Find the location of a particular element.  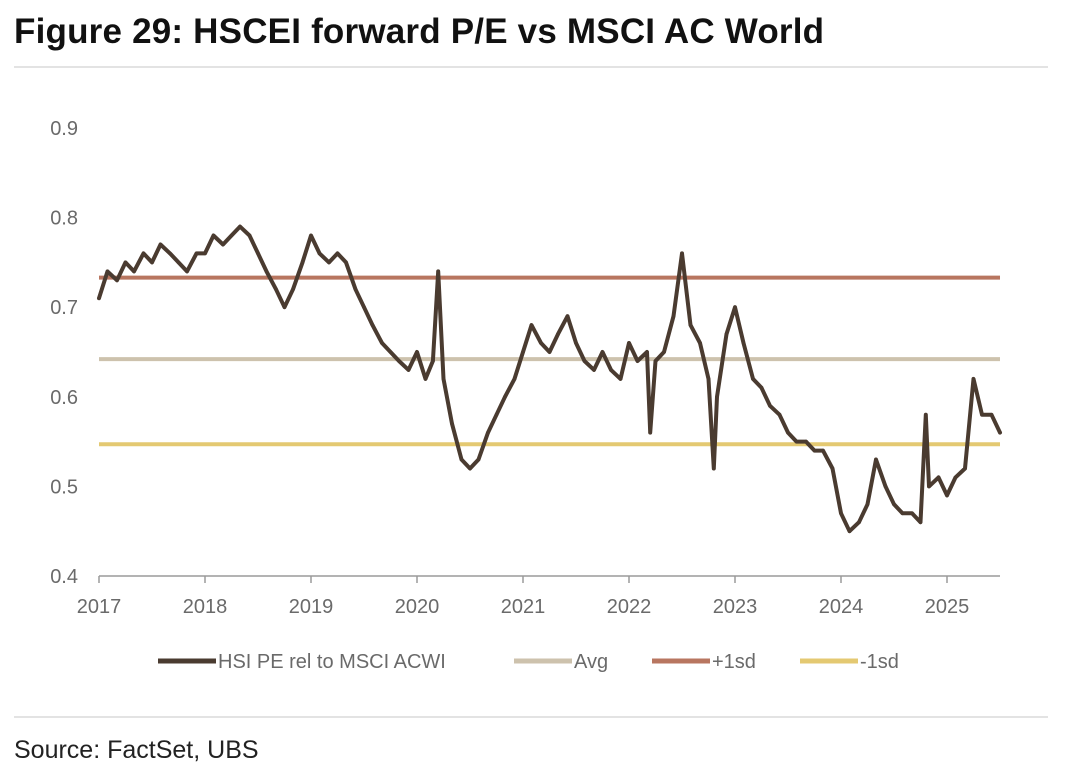

y-tick-label: 0.5 is located at coordinates (64, 487).